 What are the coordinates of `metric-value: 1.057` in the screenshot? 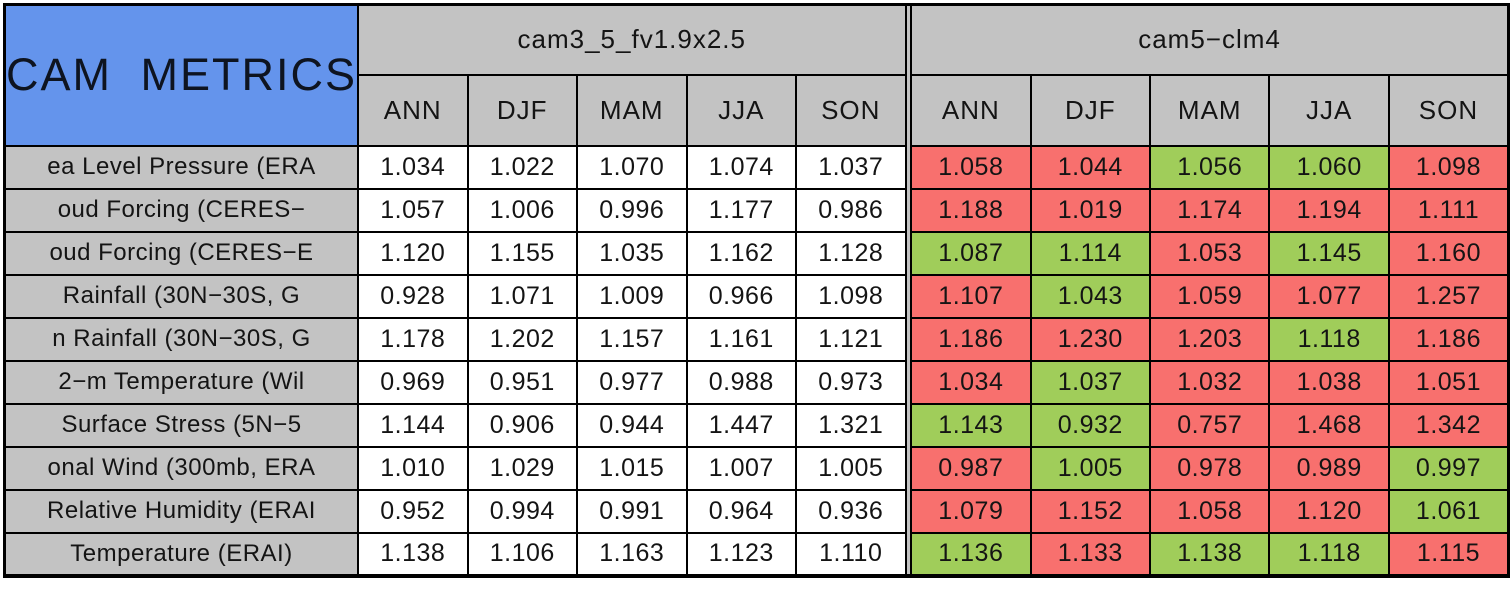 It's located at (413, 210).